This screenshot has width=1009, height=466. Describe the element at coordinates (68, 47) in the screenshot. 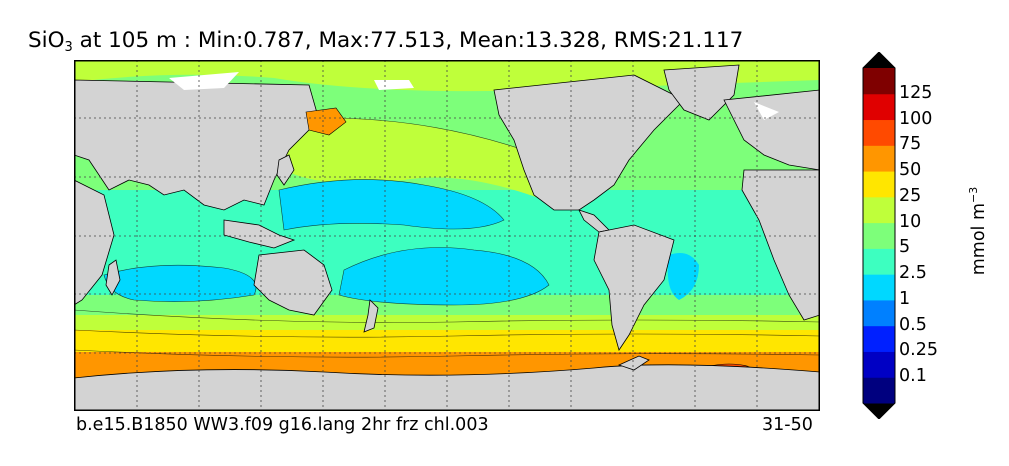

I see `title-subscript: 3` at that location.